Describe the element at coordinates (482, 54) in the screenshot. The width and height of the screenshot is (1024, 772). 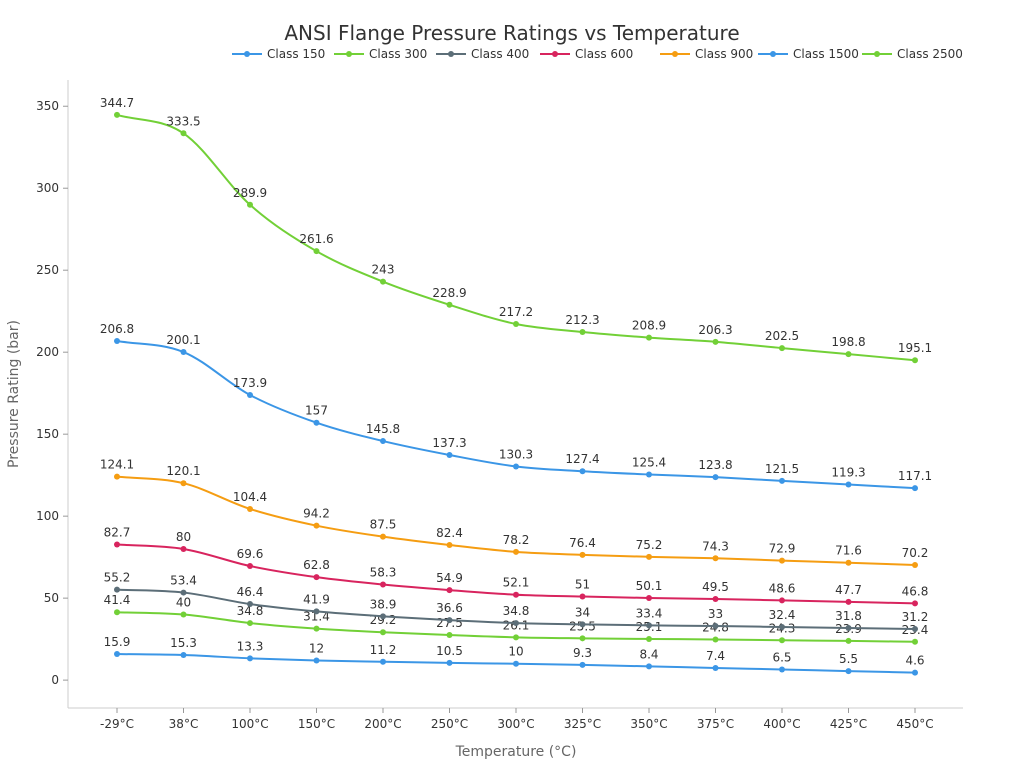
I see `legend-item: Class 400` at that location.